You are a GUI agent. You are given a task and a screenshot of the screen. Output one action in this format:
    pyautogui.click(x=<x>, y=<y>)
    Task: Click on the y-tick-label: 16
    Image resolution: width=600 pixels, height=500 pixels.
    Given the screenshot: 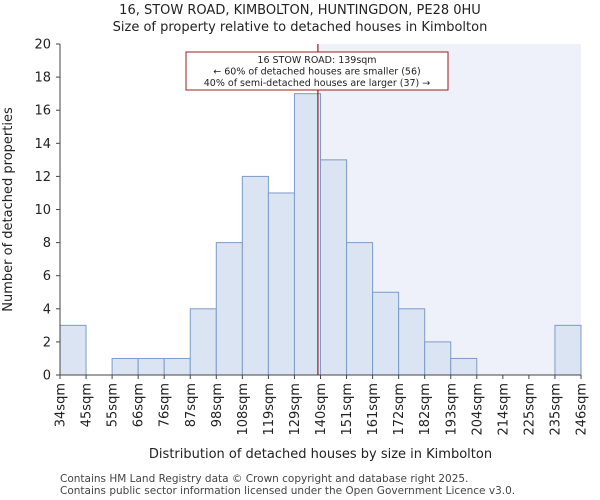 What is the action you would take?
    pyautogui.click(x=42, y=111)
    